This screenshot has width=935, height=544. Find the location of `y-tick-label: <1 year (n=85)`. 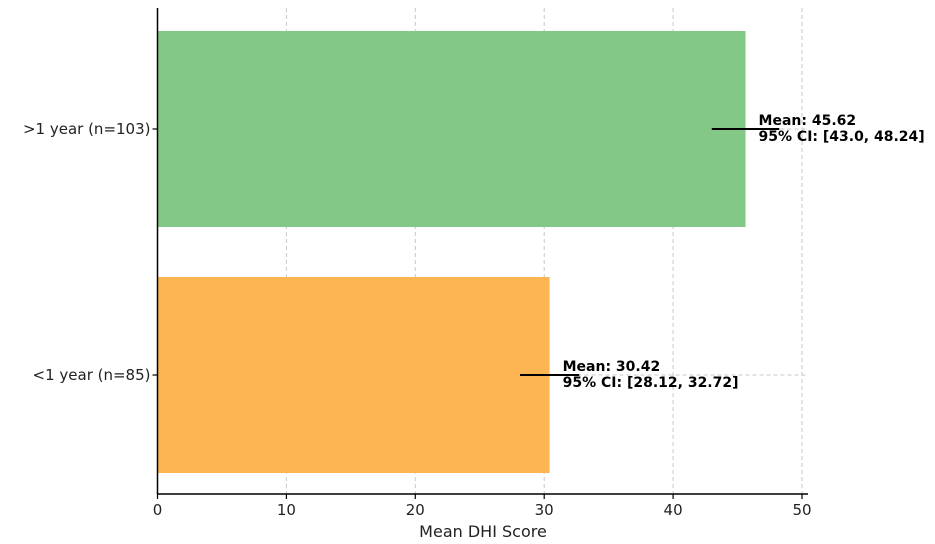

y-tick-label: <1 year (n=85) is located at coordinates (92, 375).